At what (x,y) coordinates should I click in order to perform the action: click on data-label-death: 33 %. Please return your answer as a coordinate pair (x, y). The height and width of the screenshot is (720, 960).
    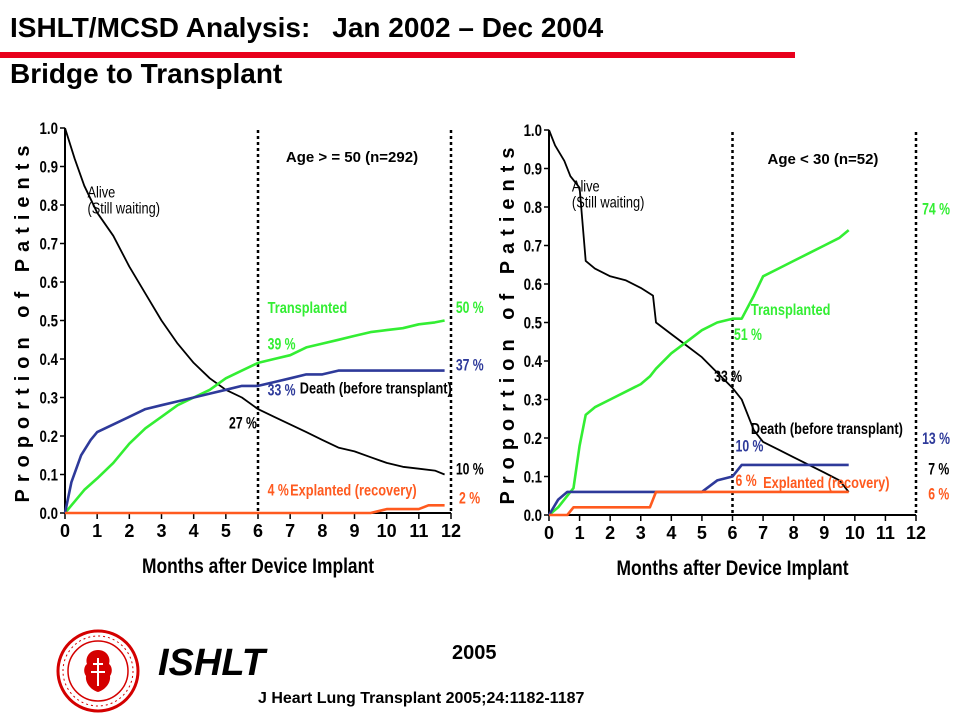
    Looking at the image, I should click on (282, 391).